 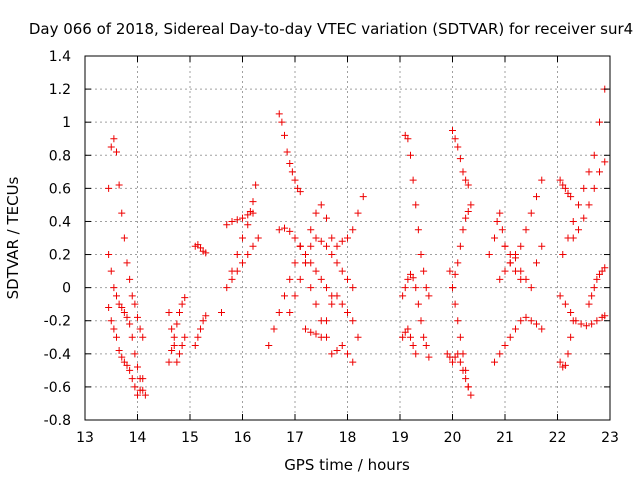 I want to click on x-tick-label: 14, so click(x=138, y=438).